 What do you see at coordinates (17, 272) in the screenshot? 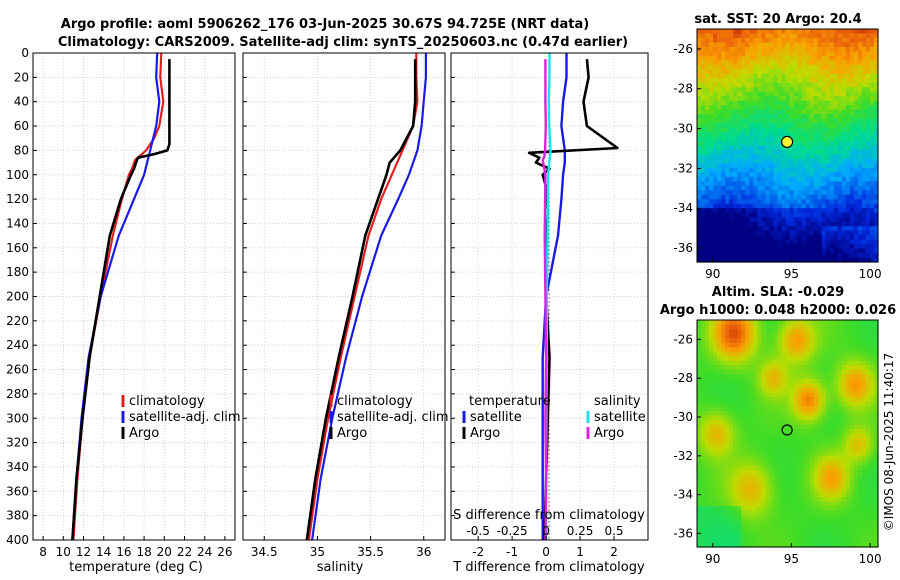
I see `depth-tick-label: 180` at bounding box center [17, 272].